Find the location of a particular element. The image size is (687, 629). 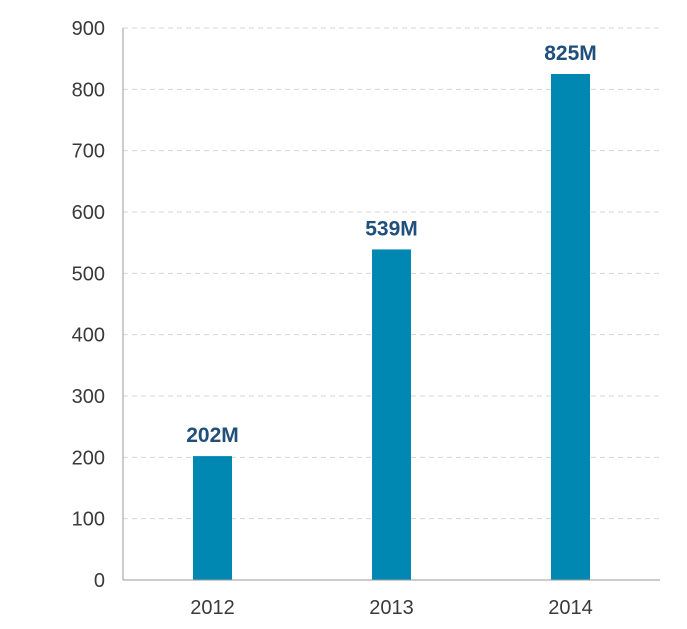

y-tick-label: 800 is located at coordinates (88, 90).